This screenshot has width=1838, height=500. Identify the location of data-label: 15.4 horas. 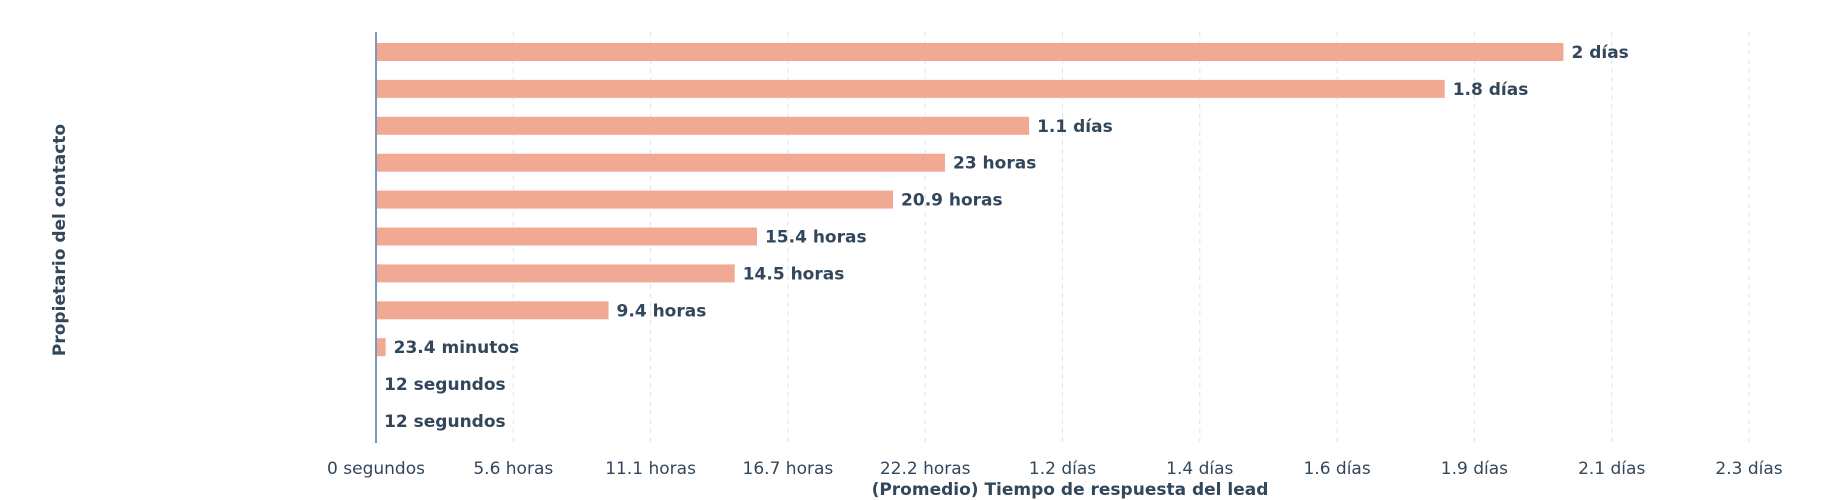
(816, 238).